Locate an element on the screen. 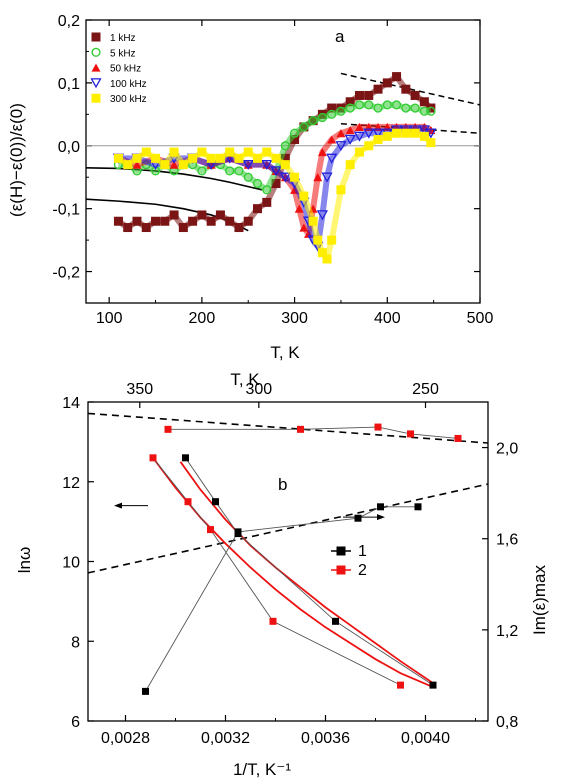 The image size is (569, 783). panel-b-top-tick-label: 250 is located at coordinates (425, 389).